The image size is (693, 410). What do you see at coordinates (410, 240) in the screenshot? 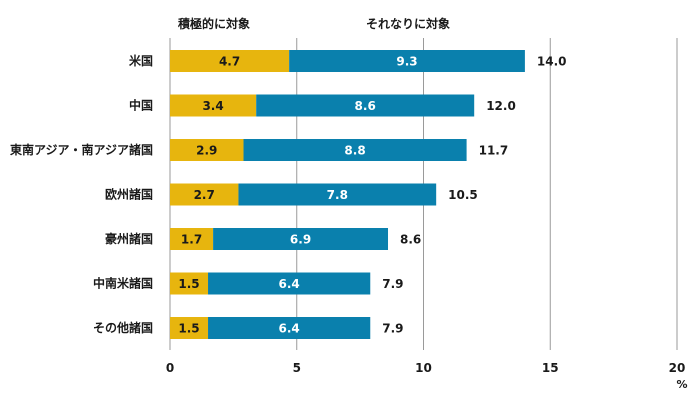
I see `bar-total-label: 8.6` at bounding box center [410, 240].